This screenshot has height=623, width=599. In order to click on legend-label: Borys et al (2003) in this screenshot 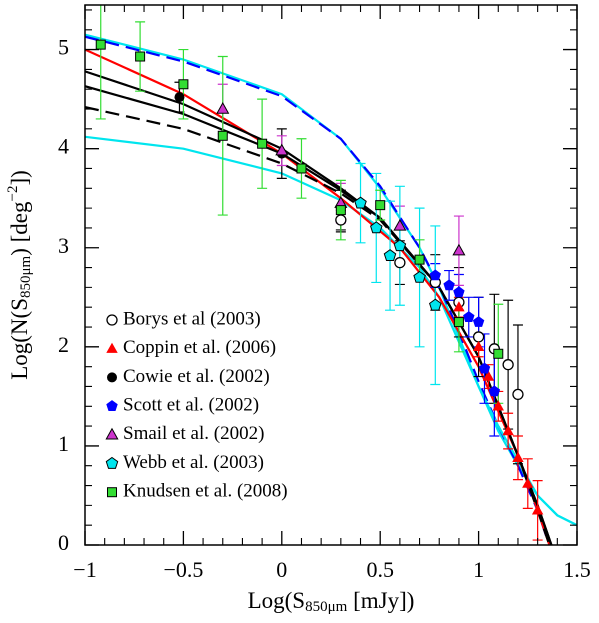, I will do `click(192, 318)`.